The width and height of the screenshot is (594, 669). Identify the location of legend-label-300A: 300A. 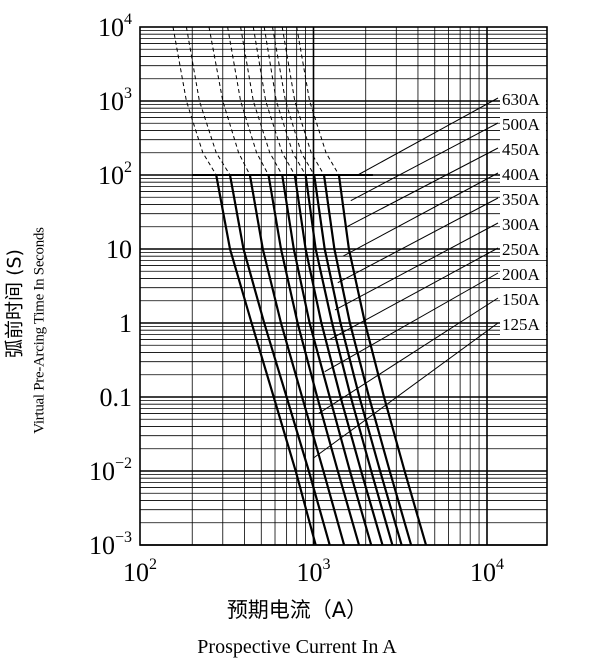
(521, 224).